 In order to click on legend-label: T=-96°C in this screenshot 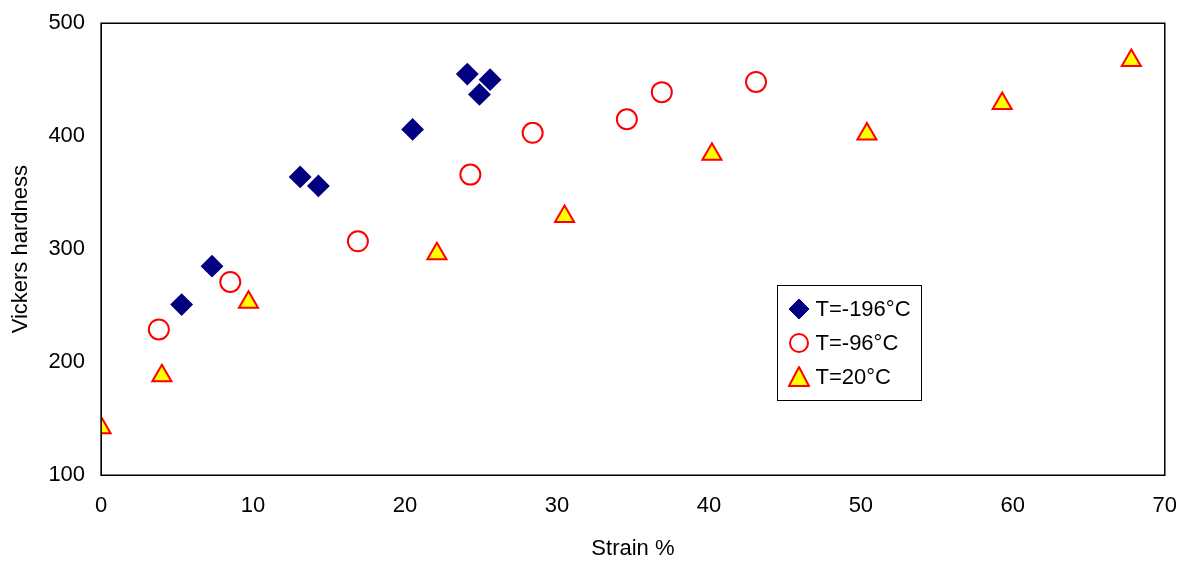, I will do `click(857, 343)`.